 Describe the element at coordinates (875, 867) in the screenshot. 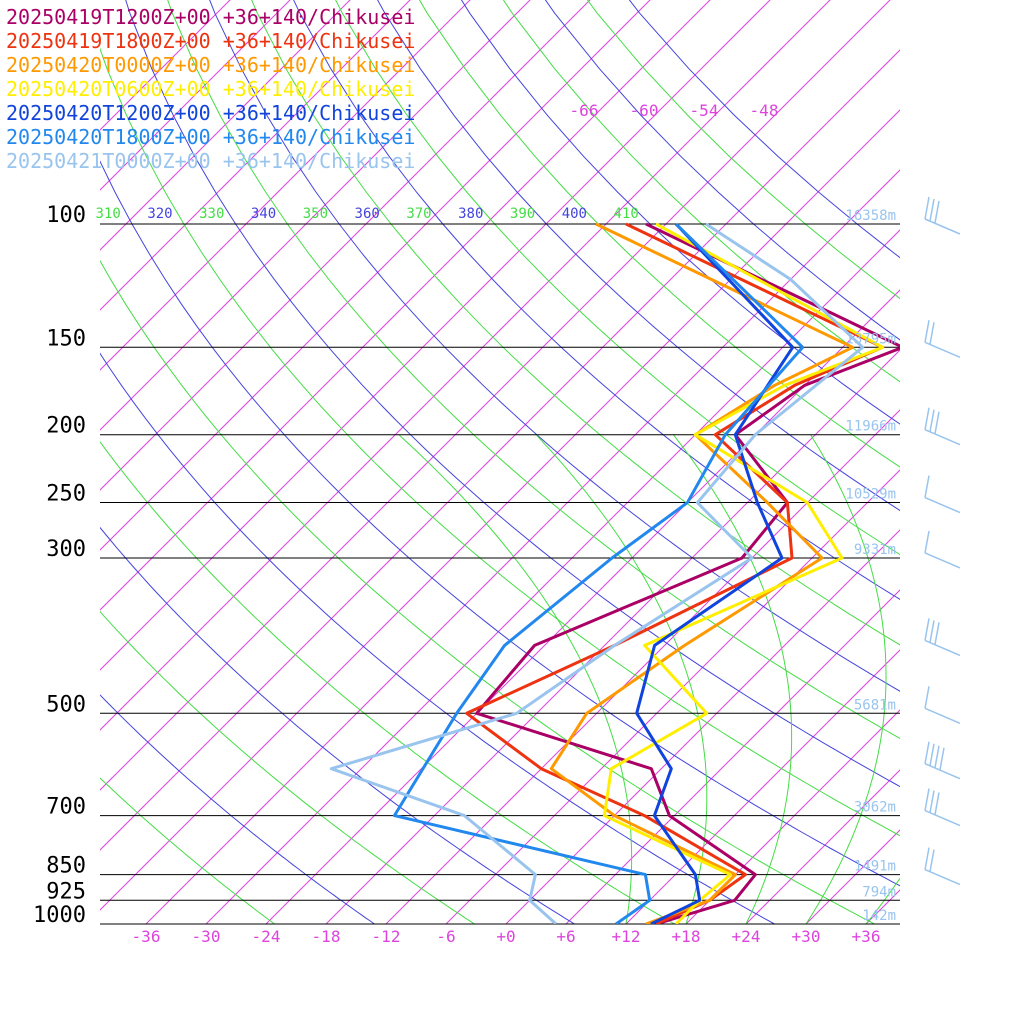

I see `height-label: 1491m` at that location.